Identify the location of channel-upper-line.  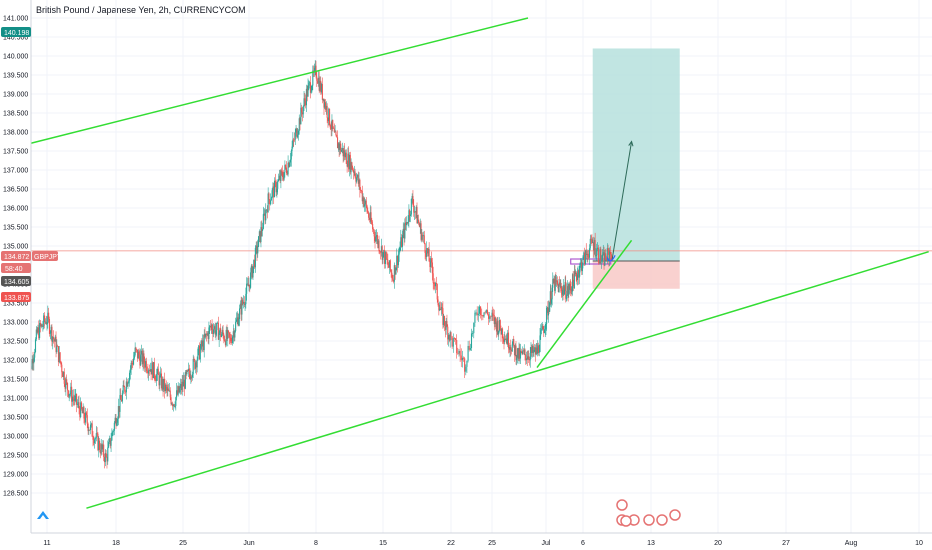
(268, 83).